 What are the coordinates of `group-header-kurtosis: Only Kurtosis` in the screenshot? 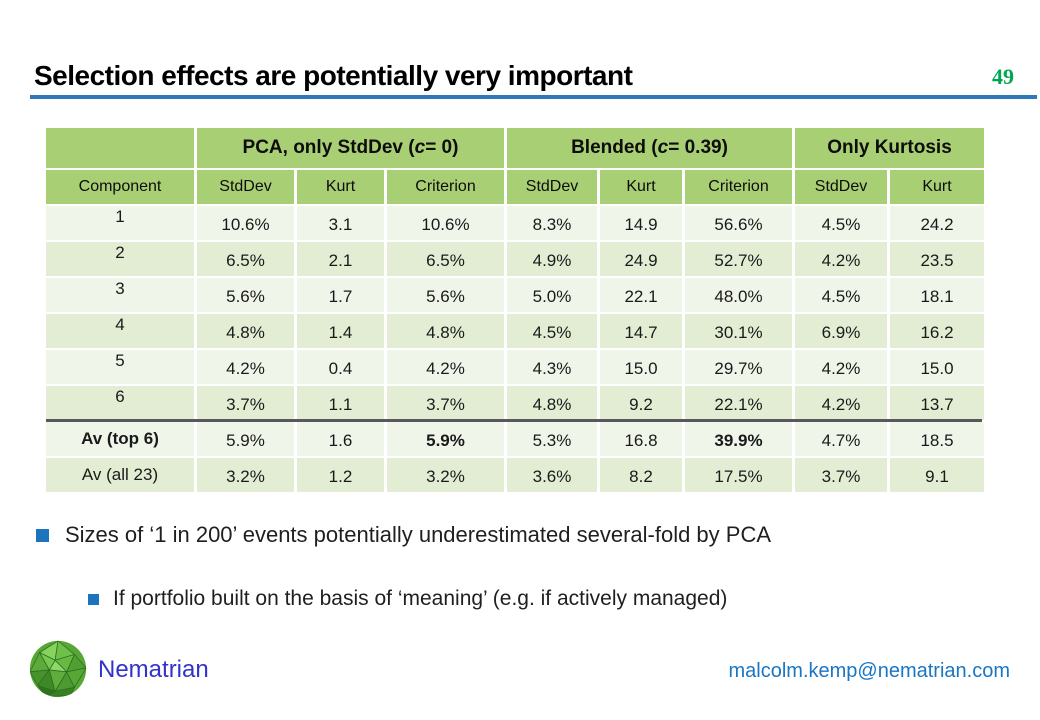 It's located at (889, 148).